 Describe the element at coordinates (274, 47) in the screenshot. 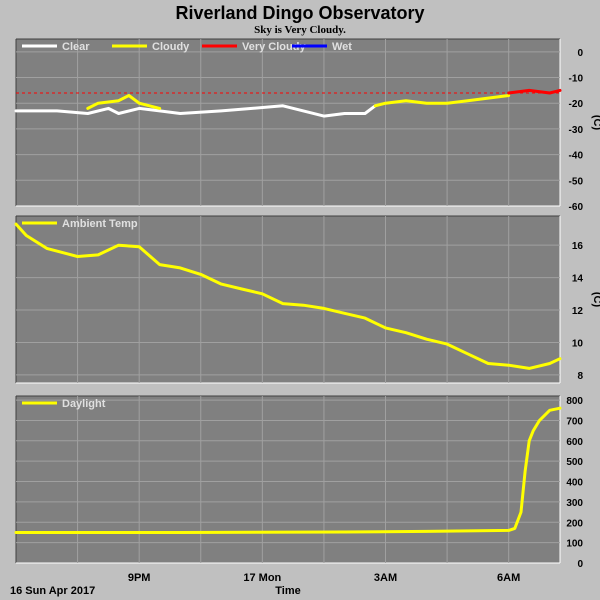

I see `legend-label: Very Cloudy` at that location.